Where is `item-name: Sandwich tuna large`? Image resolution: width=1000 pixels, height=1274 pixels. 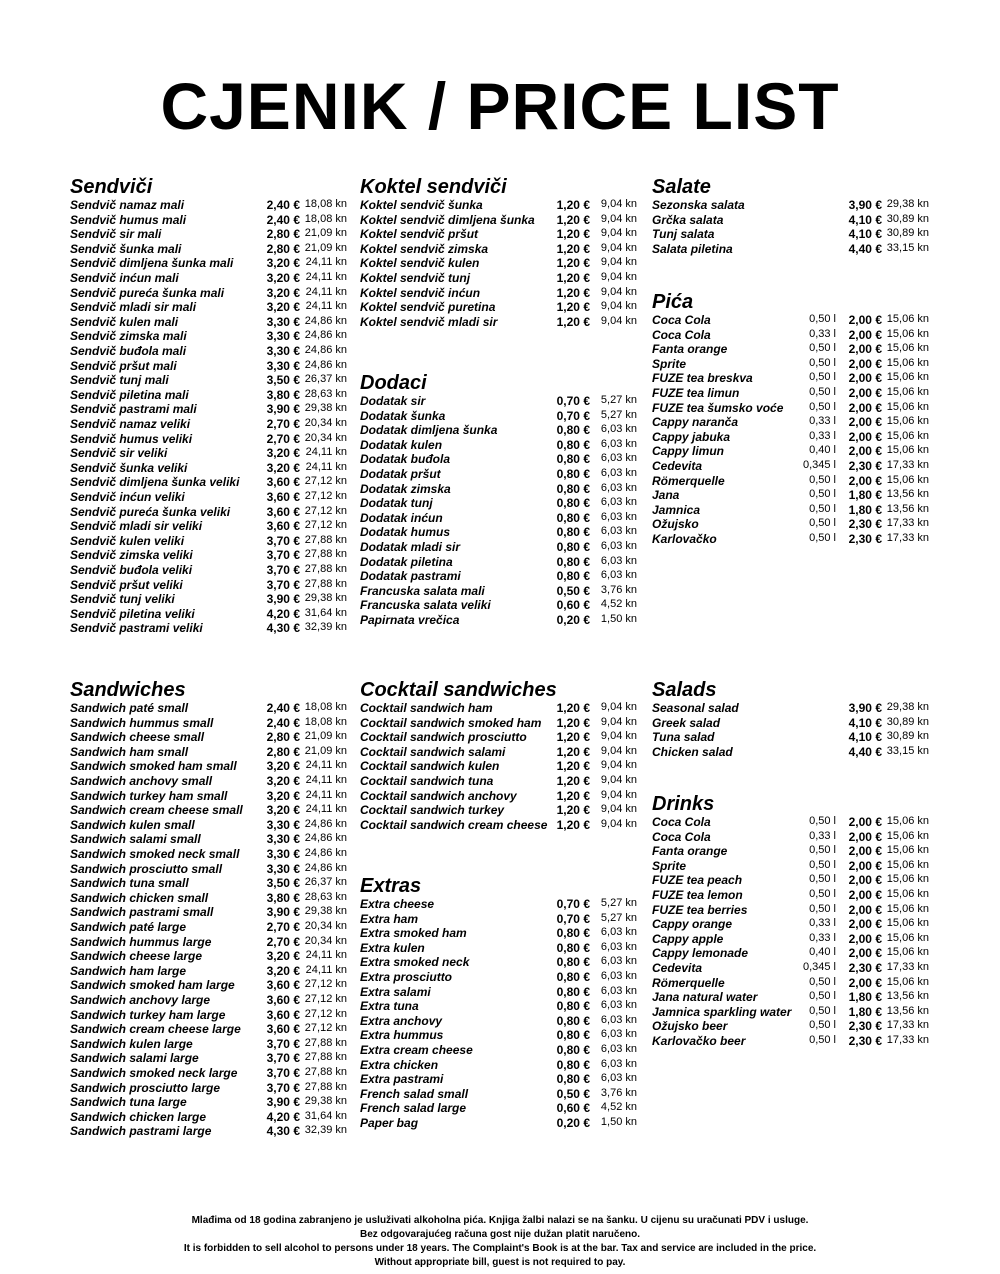 item-name: Sandwich tuna large is located at coordinates (128, 1102).